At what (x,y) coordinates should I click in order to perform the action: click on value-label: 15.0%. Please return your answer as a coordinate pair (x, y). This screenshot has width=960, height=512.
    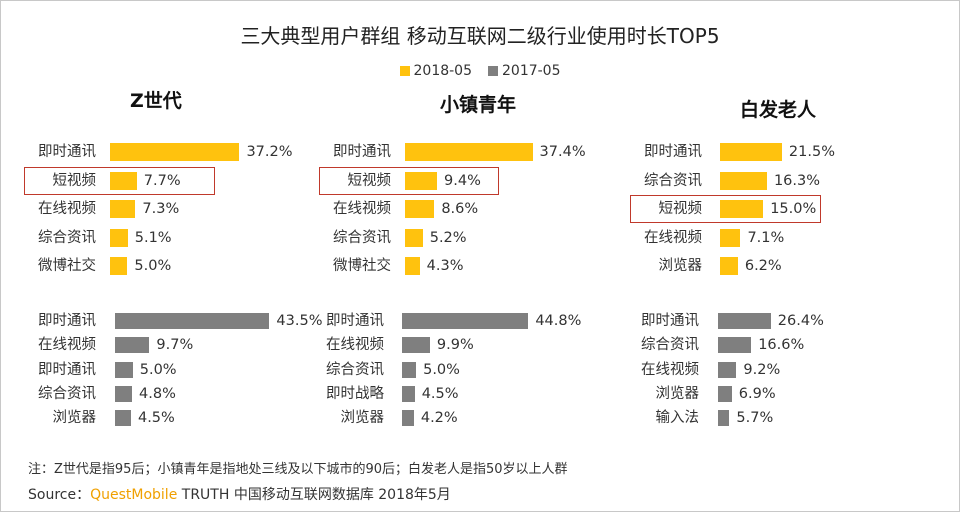
    Looking at the image, I should click on (793, 209).